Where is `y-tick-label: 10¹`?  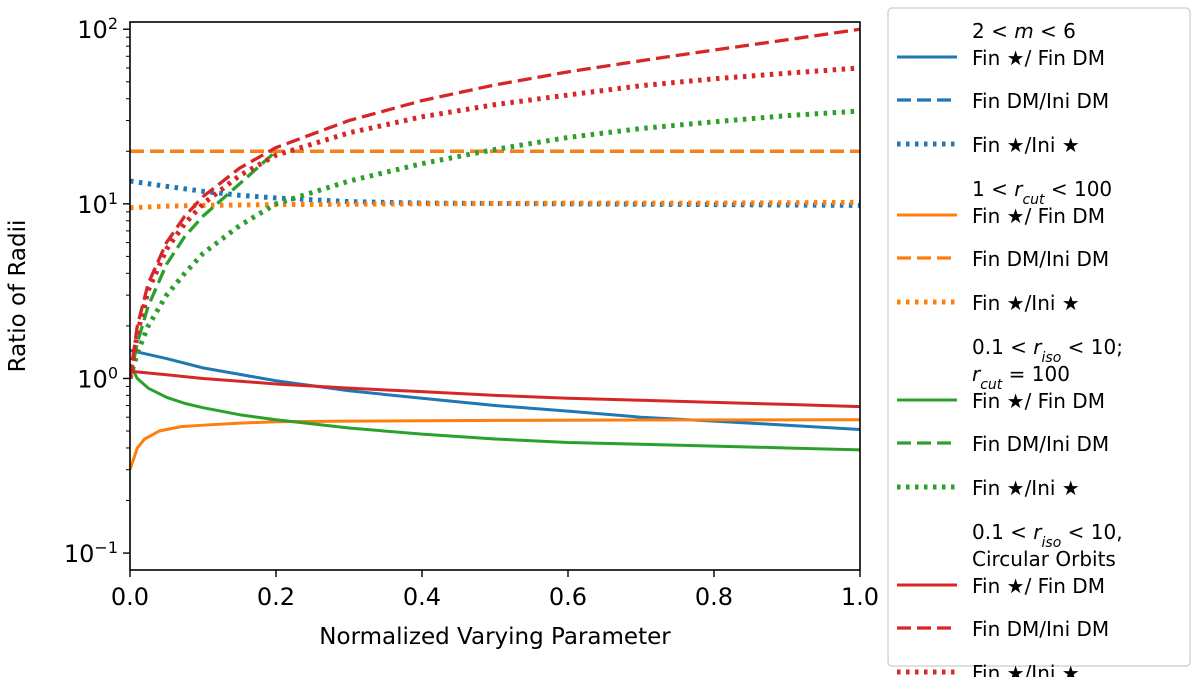 y-tick-label: 10¹ is located at coordinates (97, 203).